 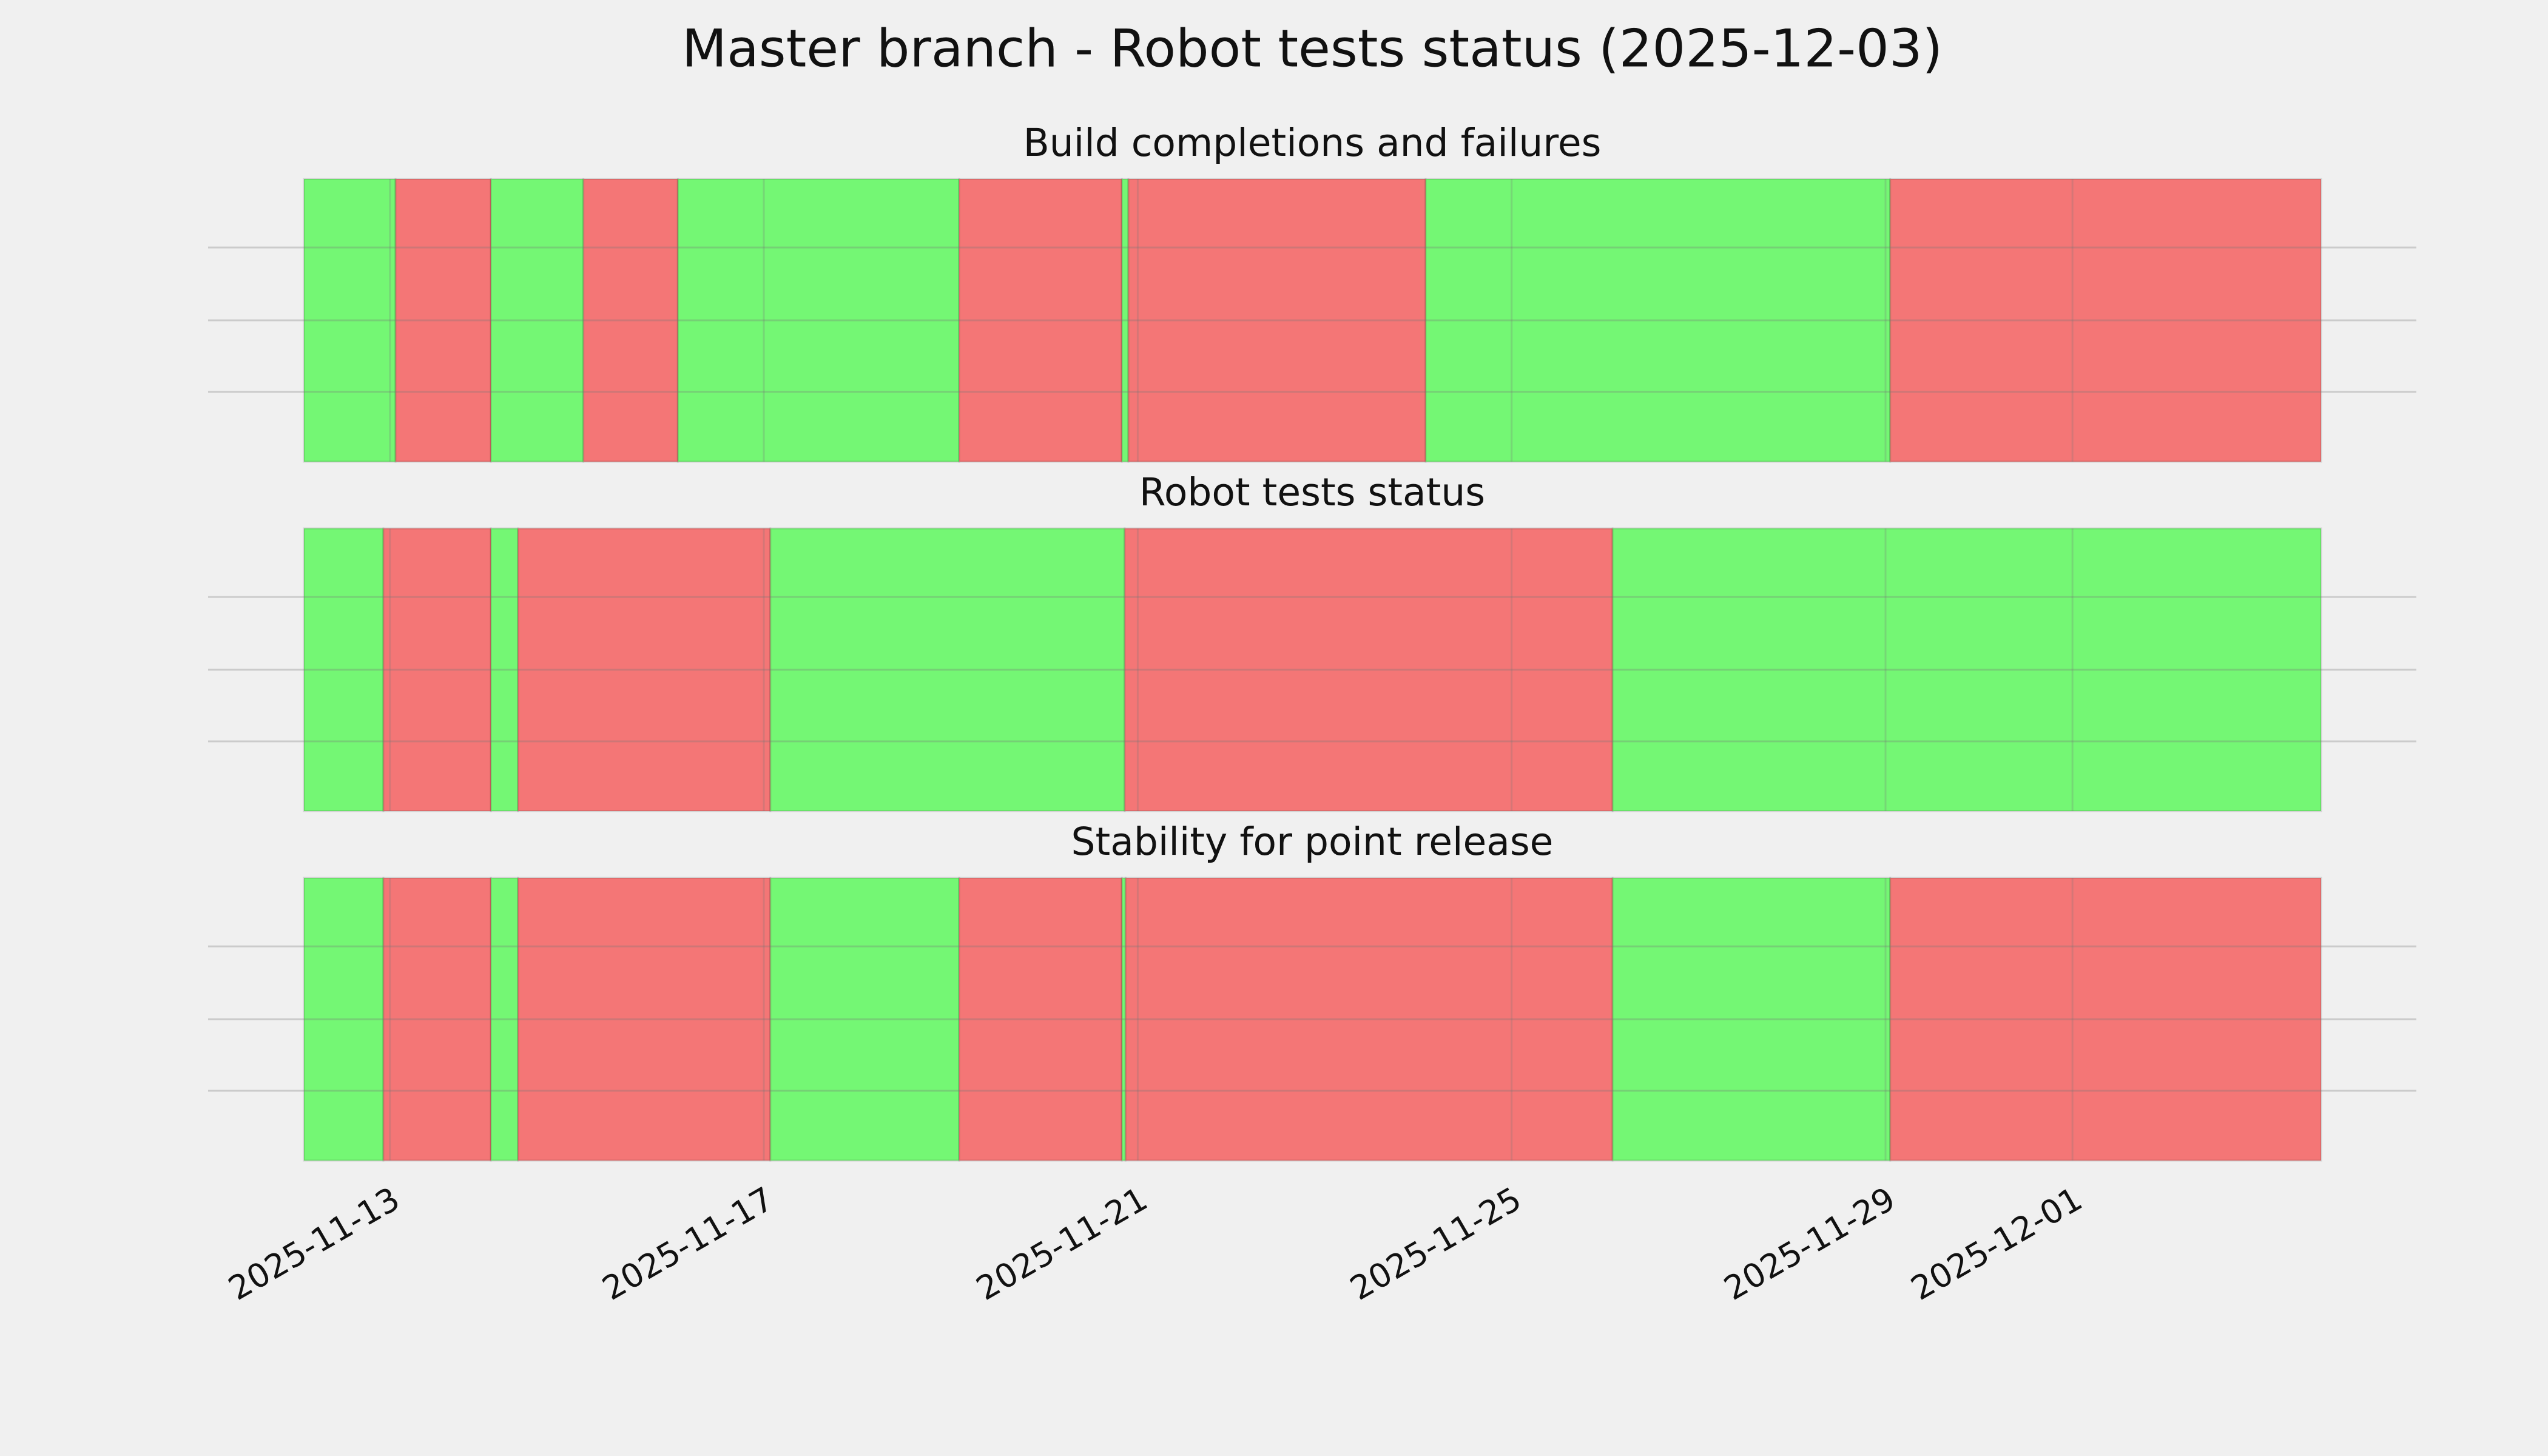 What do you see at coordinates (1062, 1243) in the screenshot?
I see `x-tick-label: 2025-11-21` at bounding box center [1062, 1243].